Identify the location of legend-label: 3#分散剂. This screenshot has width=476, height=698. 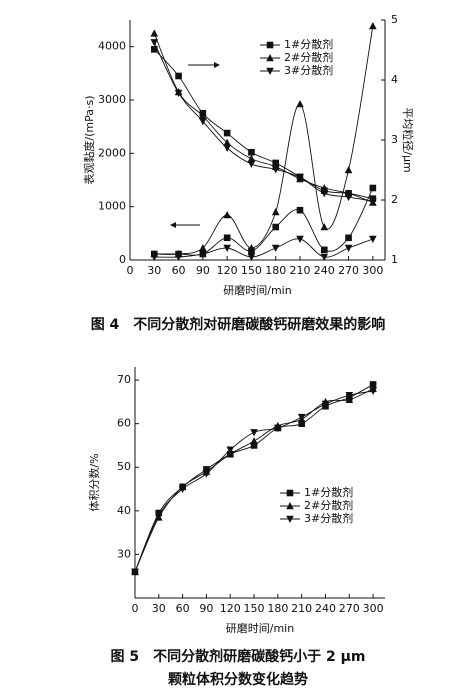
(308, 70).